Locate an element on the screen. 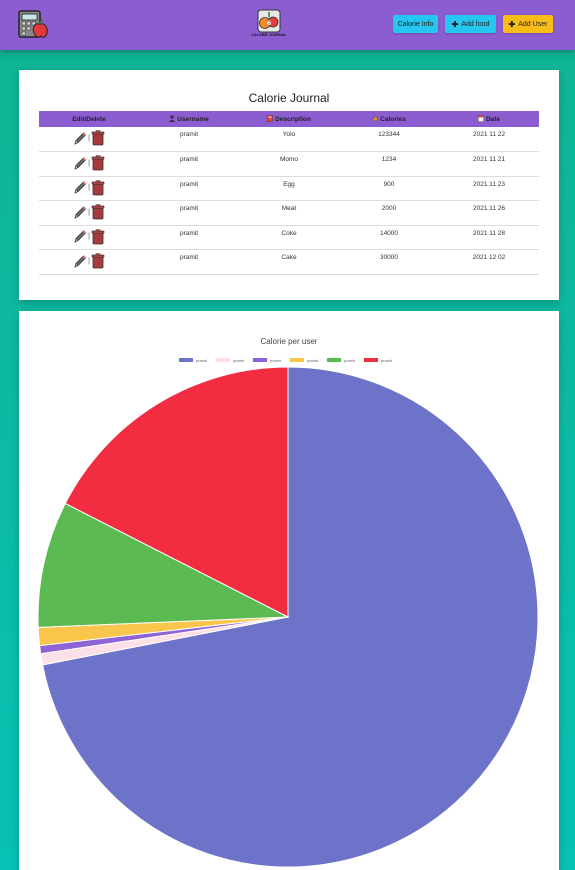 The height and width of the screenshot is (870, 575). calorie-info-label: Calorie Info is located at coordinates (415, 24).